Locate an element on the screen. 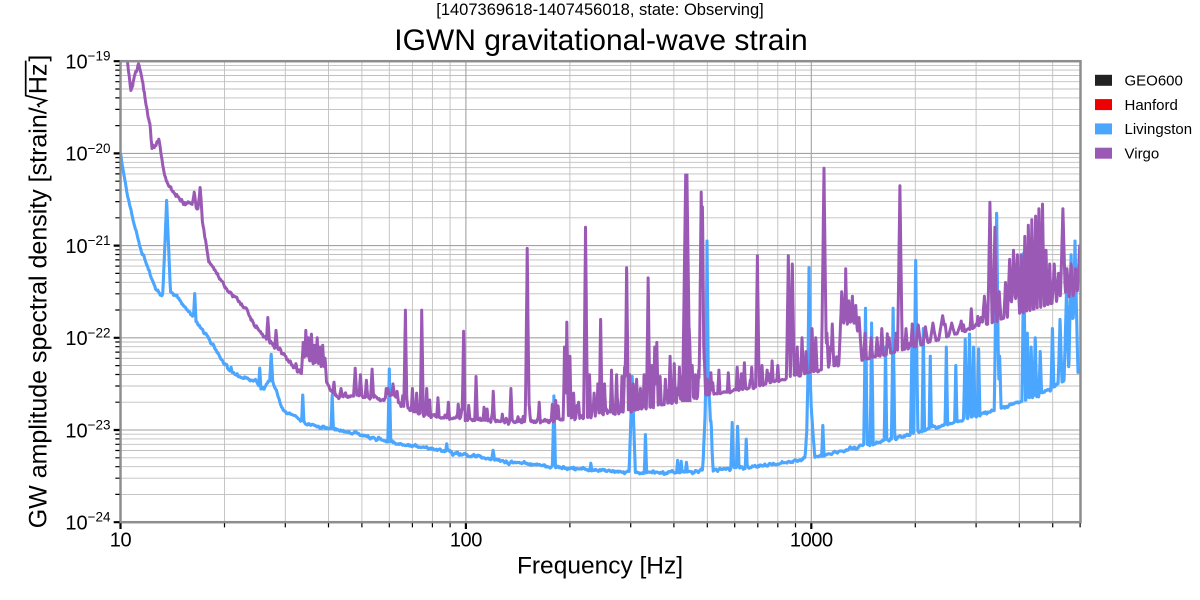 The width and height of the screenshot is (1200, 600). svg-text: Livingston is located at coordinates (1159, 129).